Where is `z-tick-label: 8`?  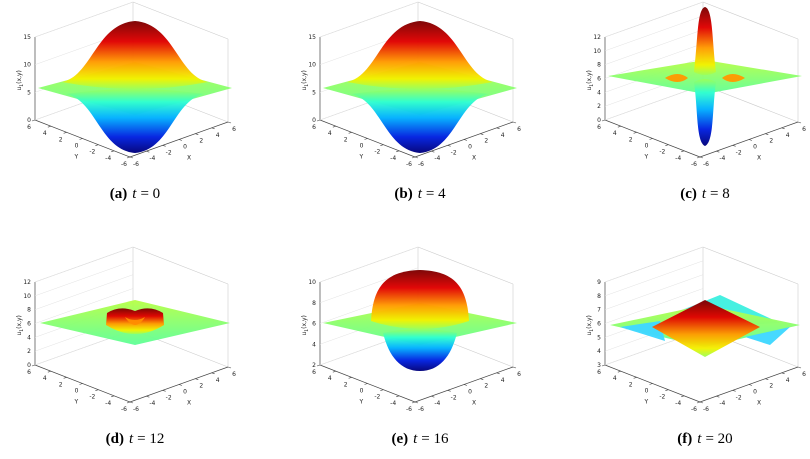
z-tick-label: 8 is located at coordinates (314, 303).